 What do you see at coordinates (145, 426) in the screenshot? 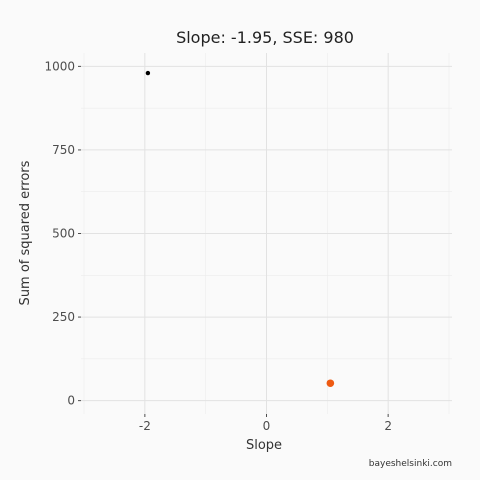
I see `x-tick-label: -2` at bounding box center [145, 426].